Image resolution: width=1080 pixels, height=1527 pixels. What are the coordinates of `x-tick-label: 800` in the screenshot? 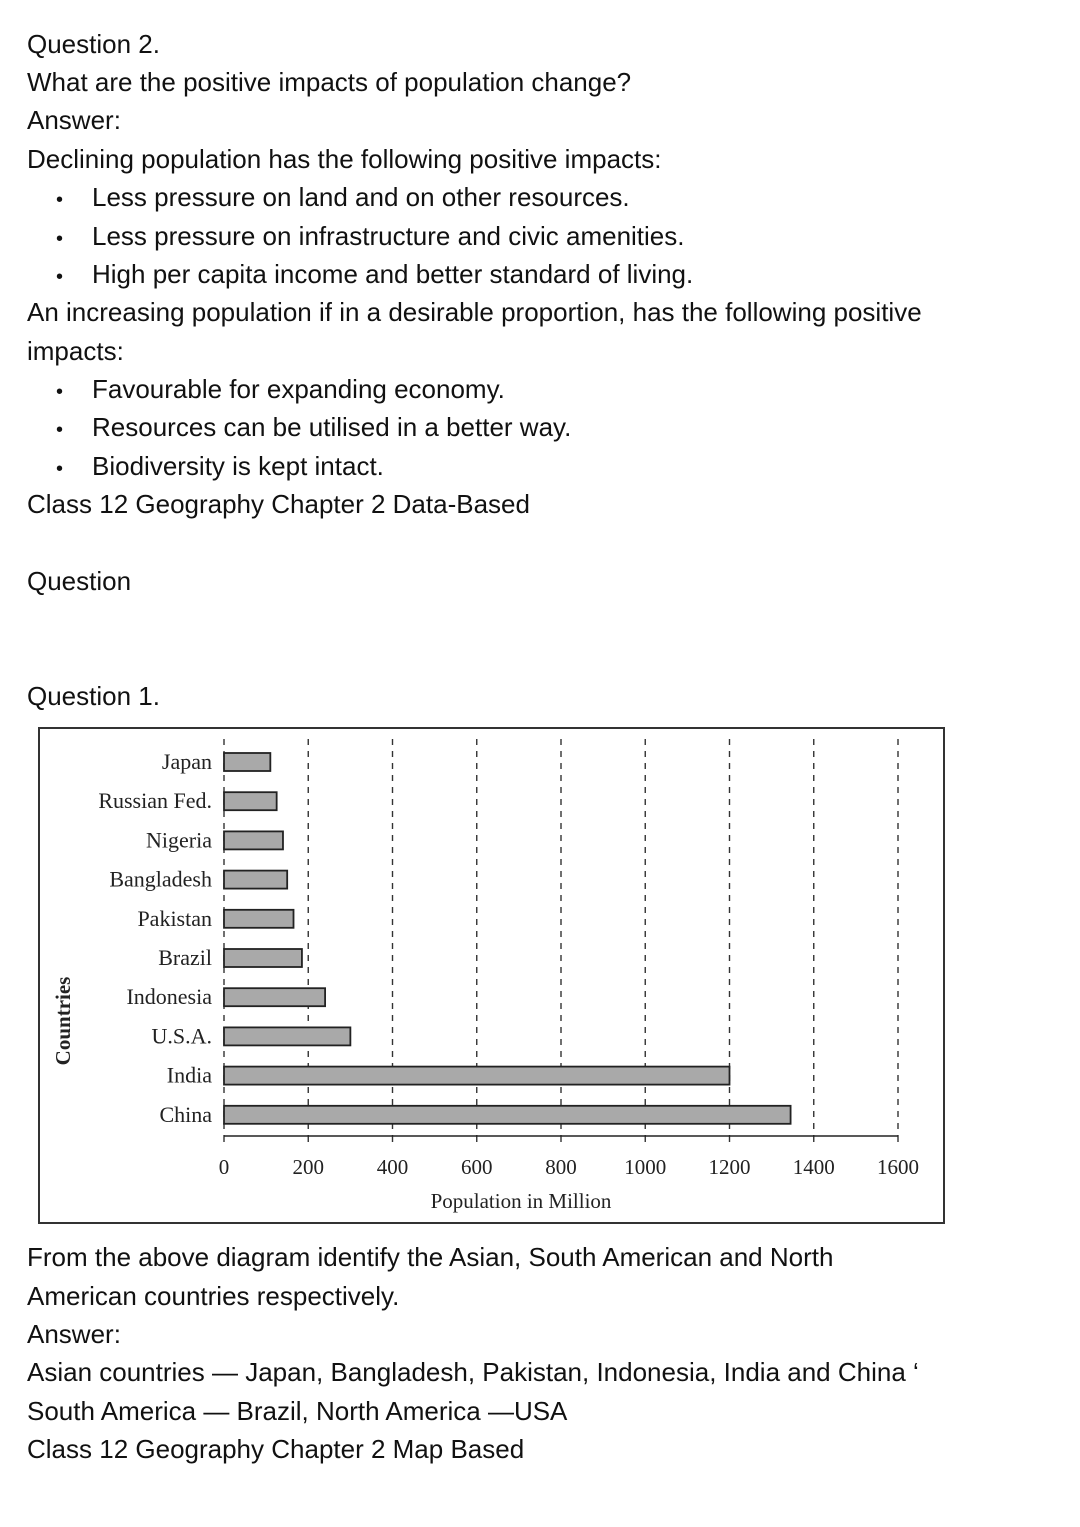 It's located at (561, 1167).